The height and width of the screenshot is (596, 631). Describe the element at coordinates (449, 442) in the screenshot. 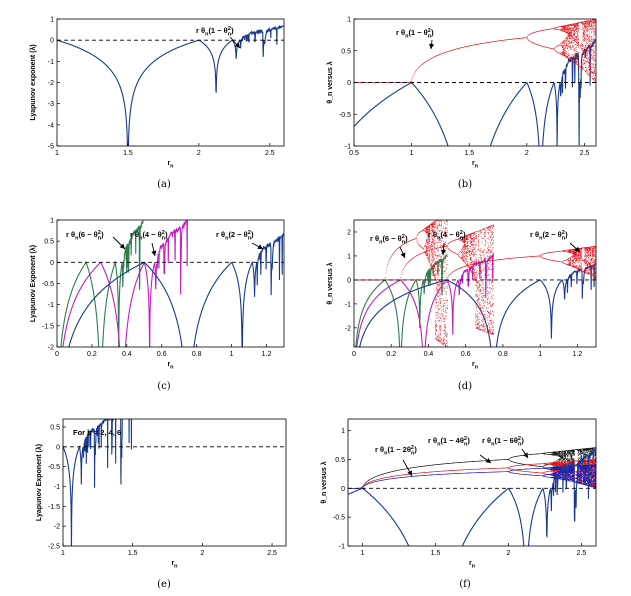

I see `map-annotation: r θn(1 − 4θ2 n)` at that location.